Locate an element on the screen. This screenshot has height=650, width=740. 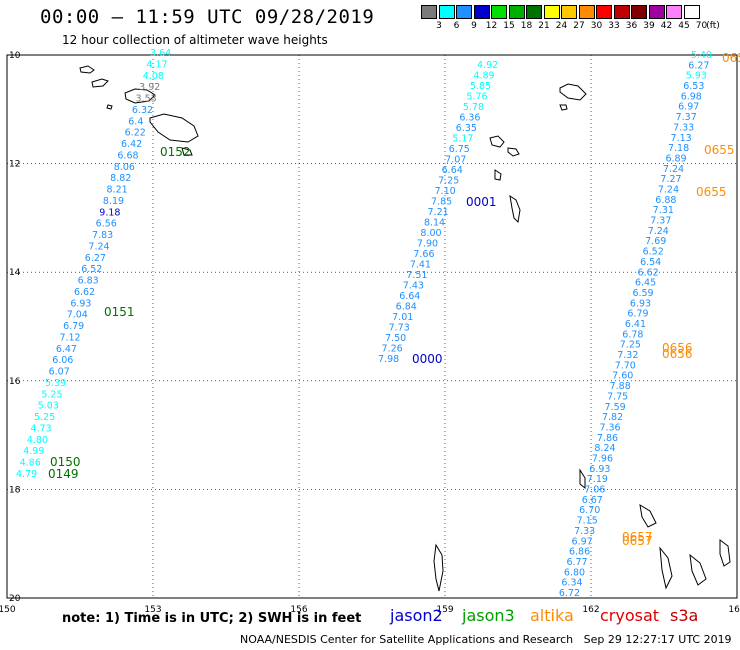
wave-height-label: 7.98 is located at coordinates (388, 359).